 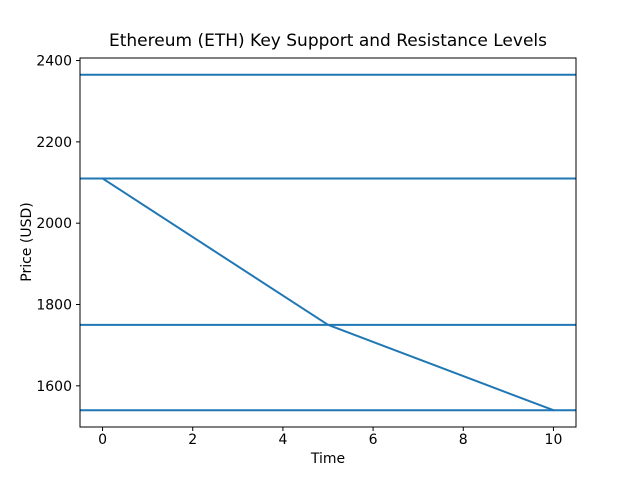 What do you see at coordinates (102, 440) in the screenshot?
I see `x-tick-label: 0` at bounding box center [102, 440].